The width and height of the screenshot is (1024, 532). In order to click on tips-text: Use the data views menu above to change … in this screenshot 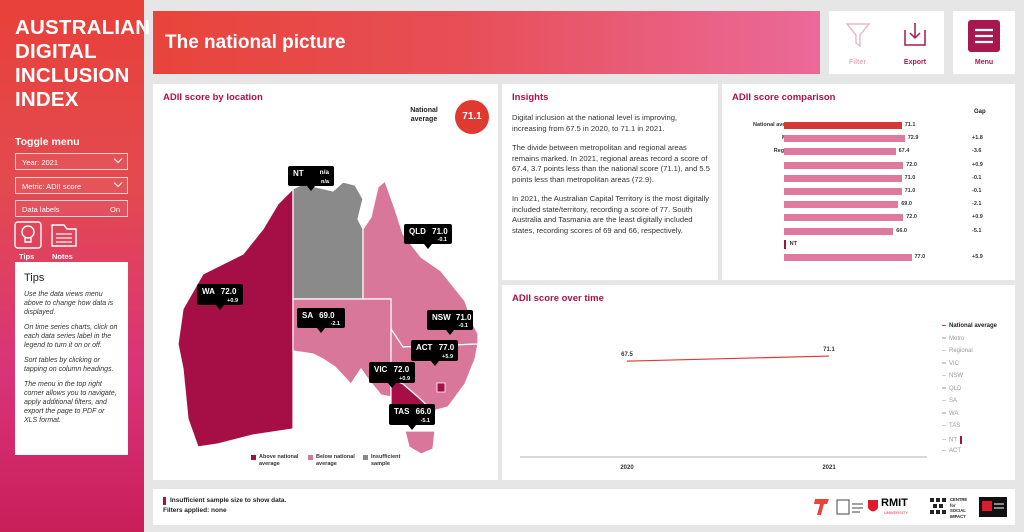, I will do `click(69, 303)`.